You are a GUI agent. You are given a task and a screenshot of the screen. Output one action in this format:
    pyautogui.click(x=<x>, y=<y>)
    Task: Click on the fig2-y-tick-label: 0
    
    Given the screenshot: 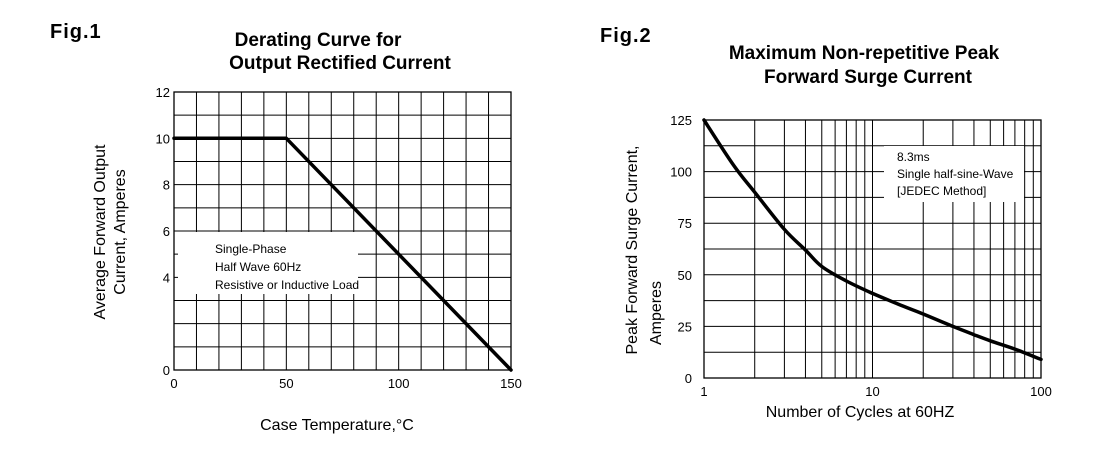 What is the action you would take?
    pyautogui.click(x=688, y=378)
    